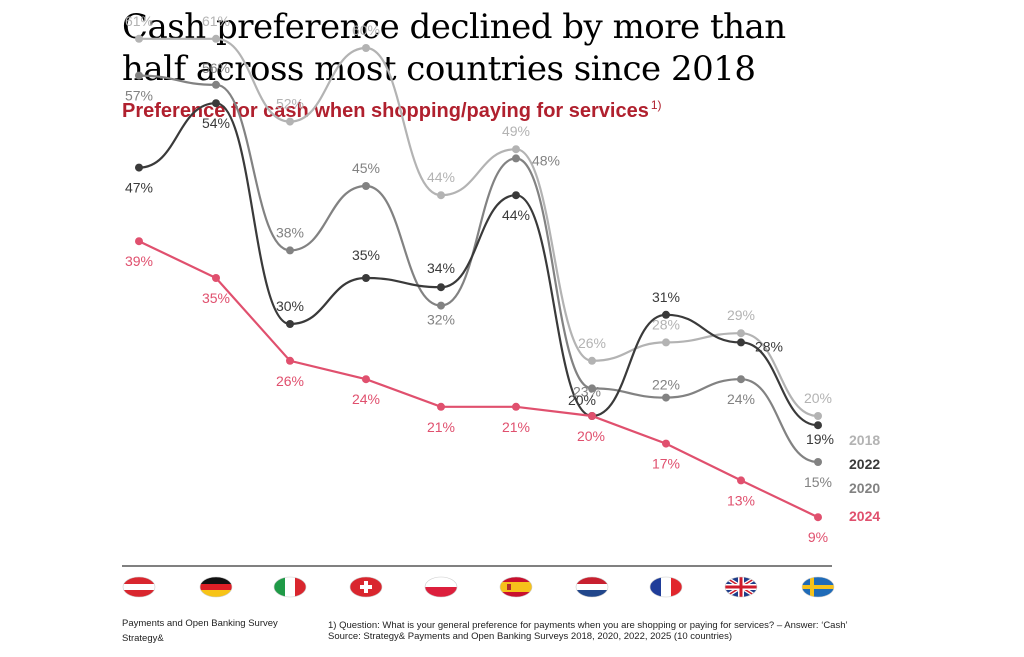  Describe the element at coordinates (441, 195) in the screenshot. I see `point-2018-poland` at that location.